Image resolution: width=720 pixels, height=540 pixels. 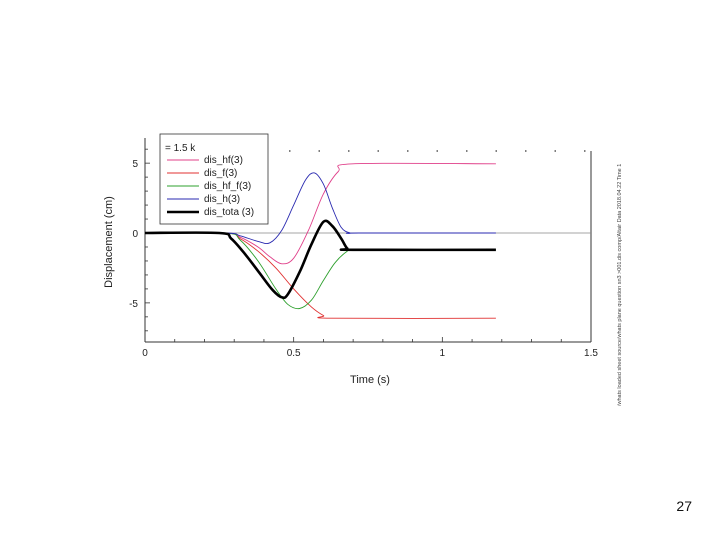 What do you see at coordinates (109, 242) in the screenshot?
I see `y-axis-title: Displacement (cm)` at bounding box center [109, 242].